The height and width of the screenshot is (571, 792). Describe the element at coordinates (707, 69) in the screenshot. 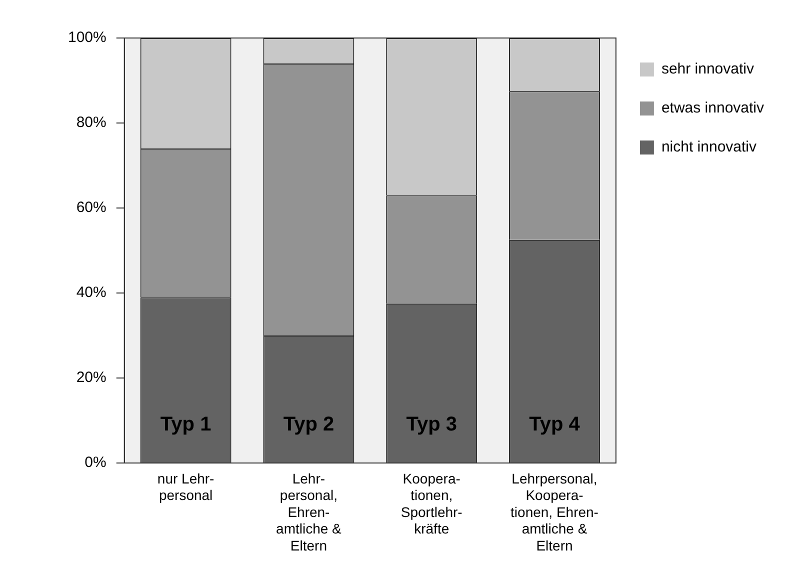

I see `legend-label: sehr innovativ` at that location.